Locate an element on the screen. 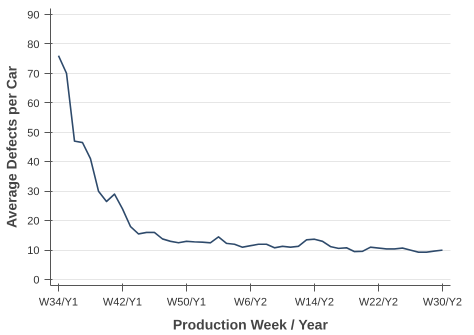  y-tick-label: 60 is located at coordinates (33, 104).